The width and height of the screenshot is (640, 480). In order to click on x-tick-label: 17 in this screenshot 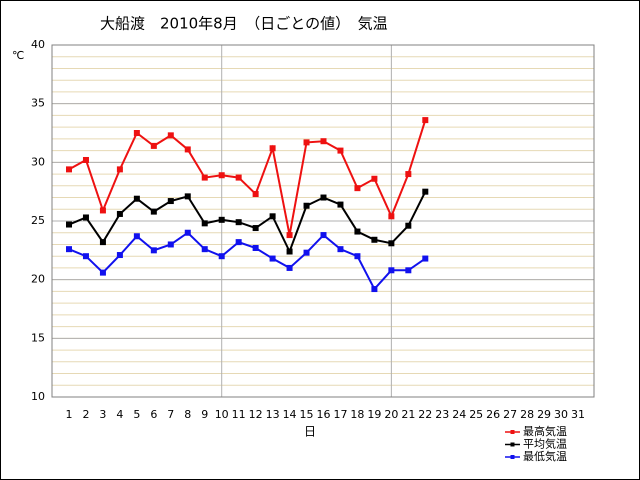, I will do `click(340, 414)`.